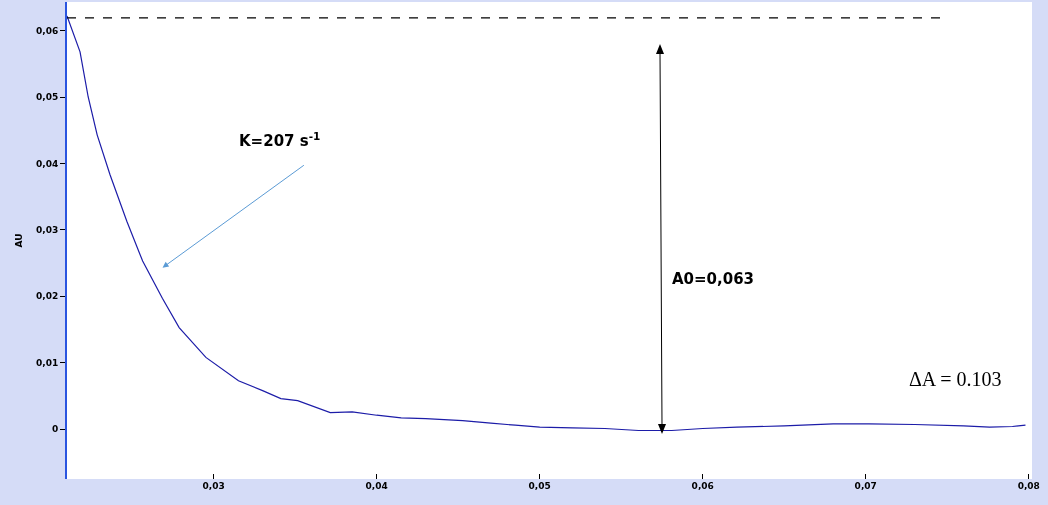 The width and height of the screenshot is (1048, 505). Describe the element at coordinates (47, 30) in the screenshot. I see `y-tick-label: 0,06` at that location.